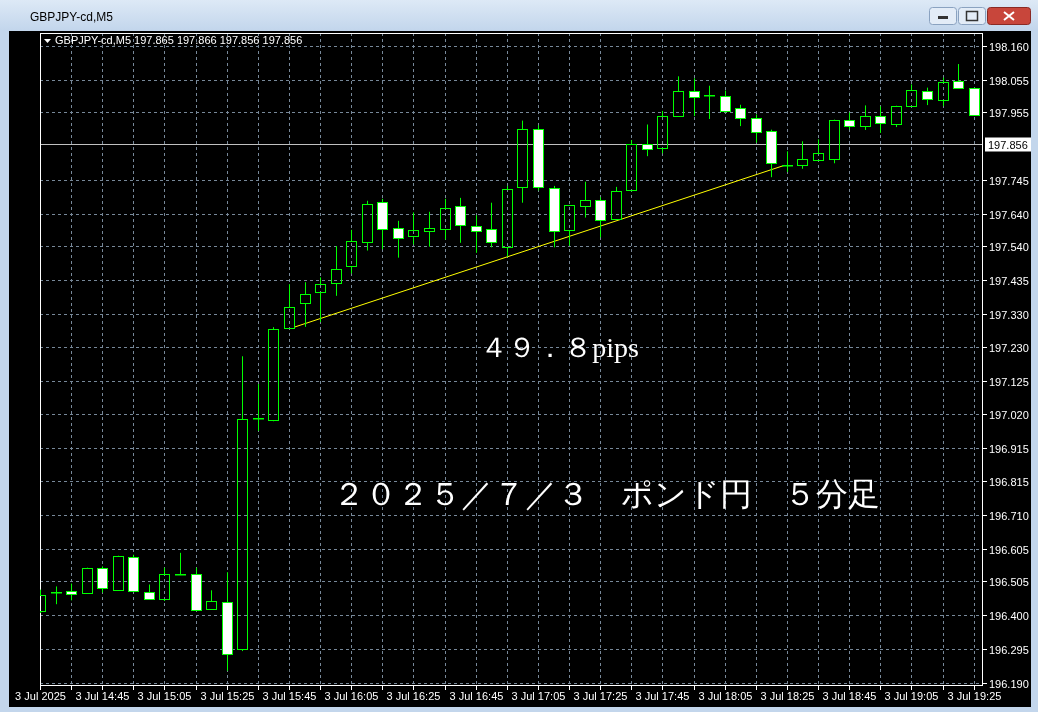 This screenshot has height=712, width=1038. Describe the element at coordinates (787, 696) in the screenshot. I see `x-tick-label: 3 Jul 18:25` at that location.